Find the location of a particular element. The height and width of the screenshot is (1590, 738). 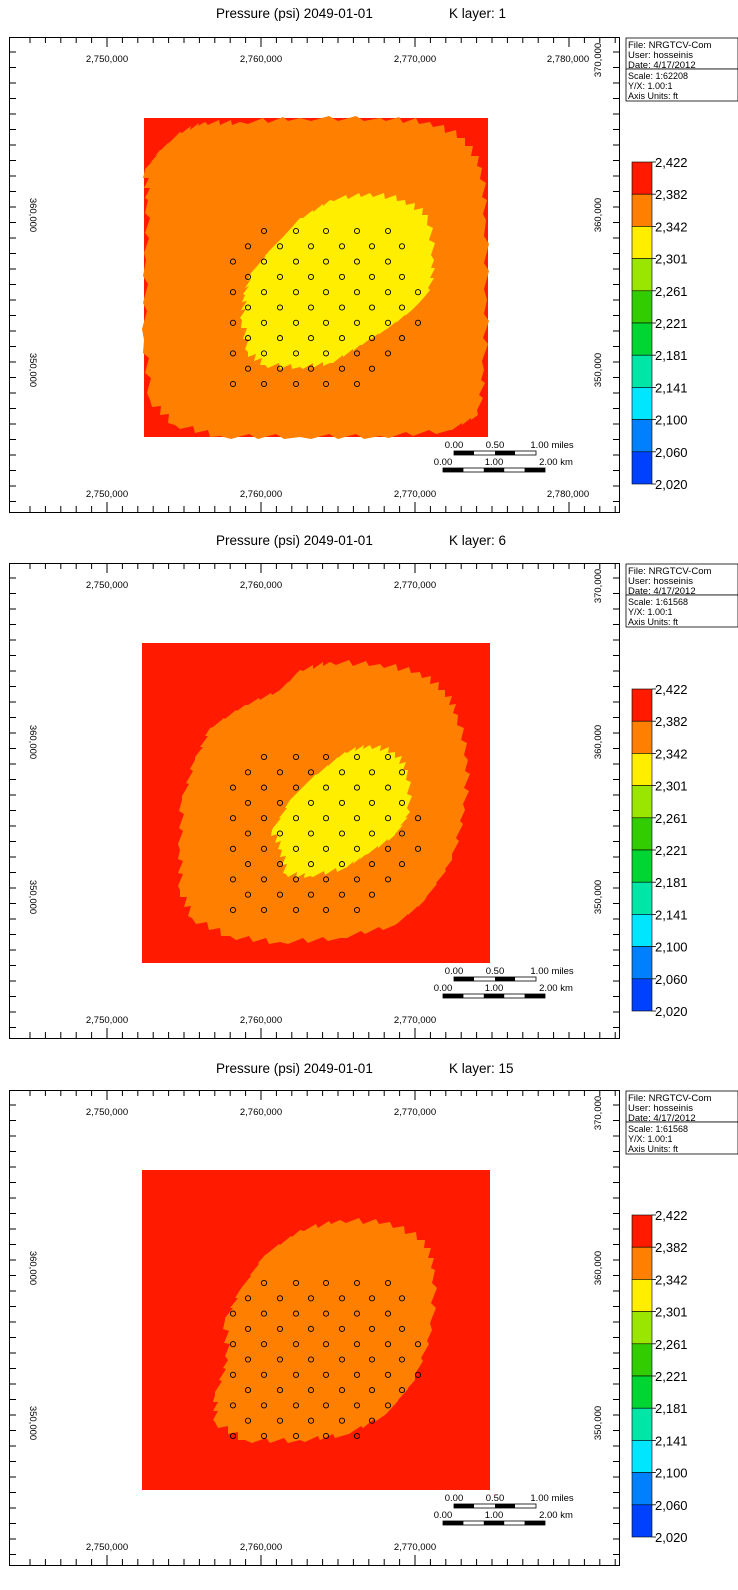

y-tick-label-left: 360,000 is located at coordinates (32, 215).